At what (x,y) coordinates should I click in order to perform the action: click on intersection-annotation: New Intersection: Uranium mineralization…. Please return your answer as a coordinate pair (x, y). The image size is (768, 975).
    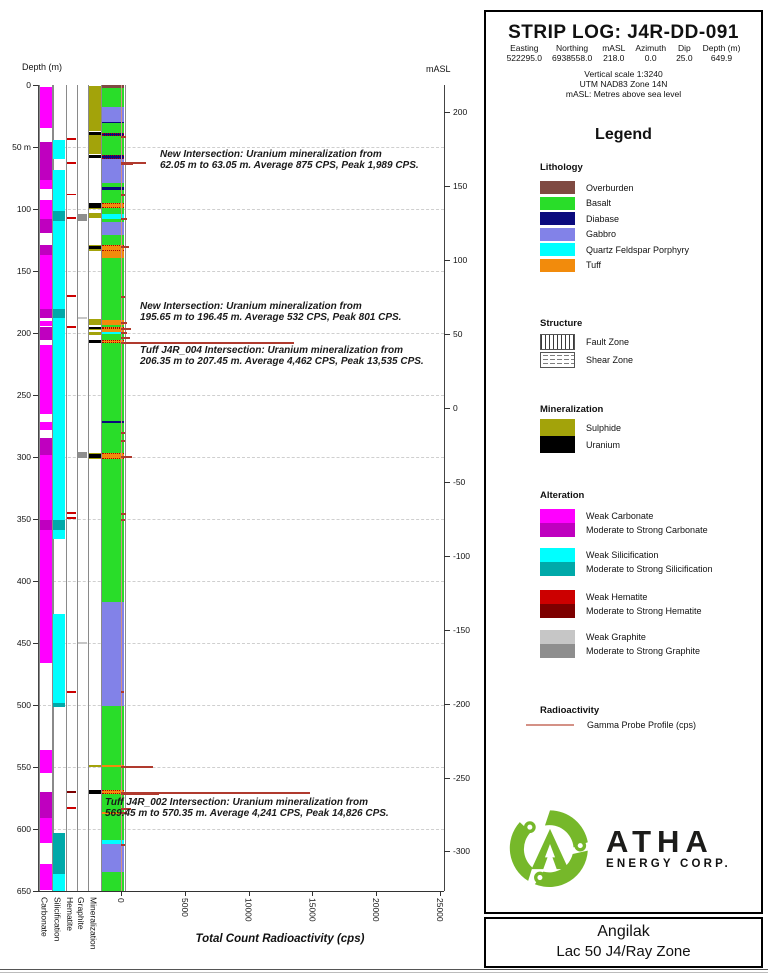
    Looking at the image, I should click on (289, 159).